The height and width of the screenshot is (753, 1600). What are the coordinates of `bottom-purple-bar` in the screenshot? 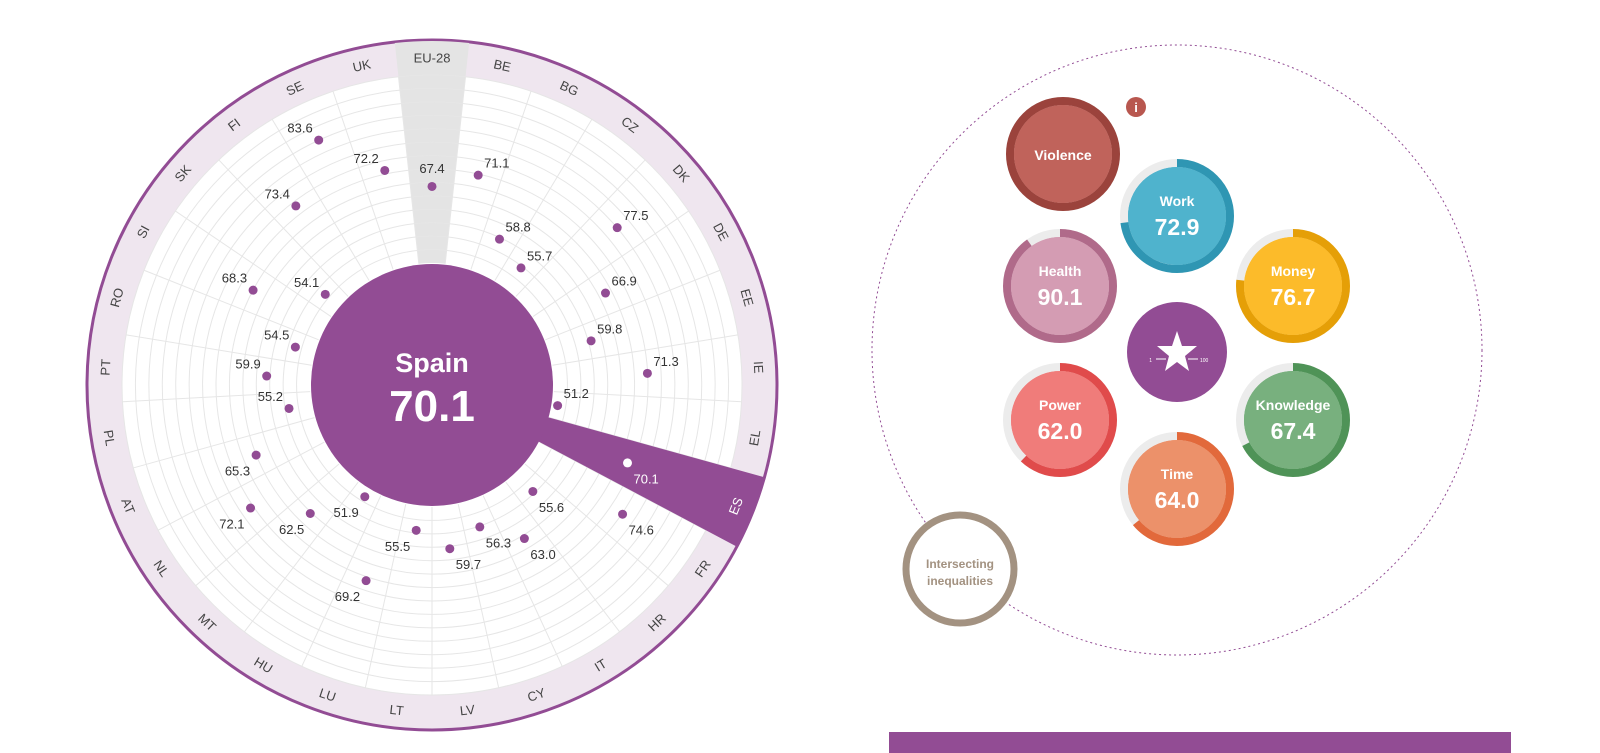 It's located at (1200, 742).